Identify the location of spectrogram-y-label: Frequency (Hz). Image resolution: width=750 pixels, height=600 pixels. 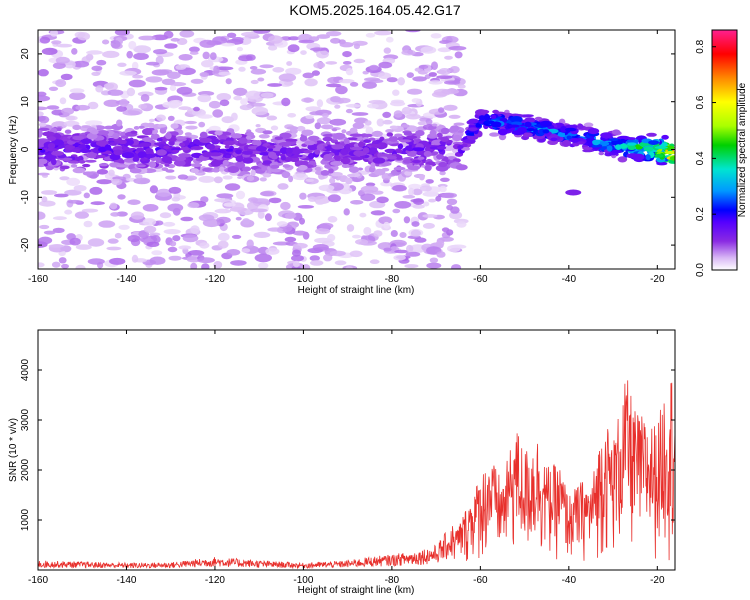
(13, 150).